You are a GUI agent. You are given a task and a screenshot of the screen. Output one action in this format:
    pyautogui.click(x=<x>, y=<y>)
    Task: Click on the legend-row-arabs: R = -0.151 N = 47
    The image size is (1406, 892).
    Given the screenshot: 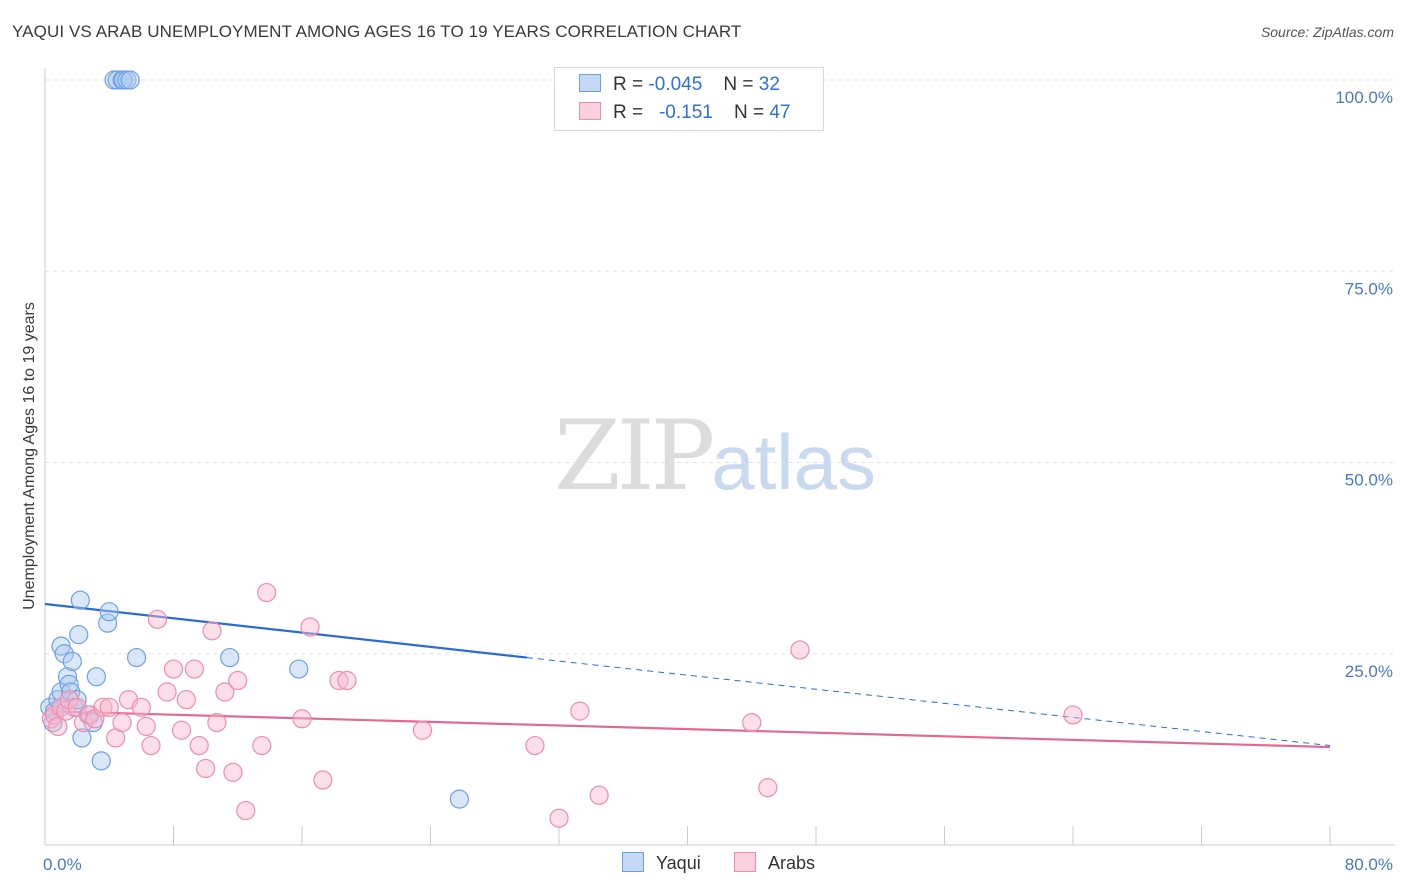 What is the action you would take?
    pyautogui.click(x=684, y=113)
    